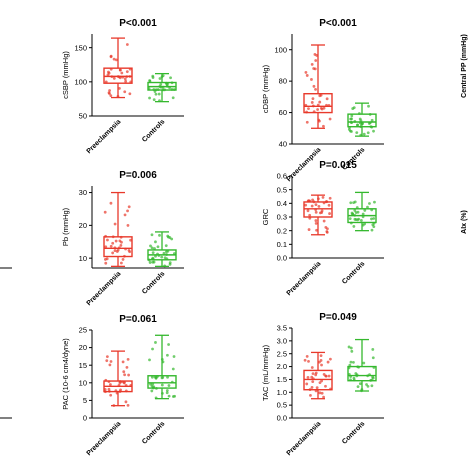 The image size is (474, 474). Describe the element at coordinates (282, 230) in the screenshot. I see `y-tick-label: 0.2` at that location.